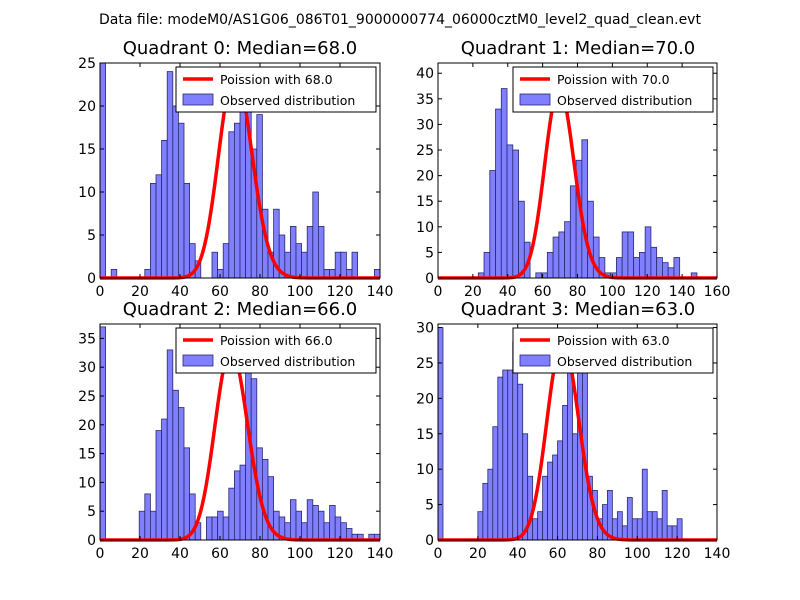  What do you see at coordinates (276, 89) in the screenshot?
I see `legend: Poission with 68.0 Observed distribution` at bounding box center [276, 89].